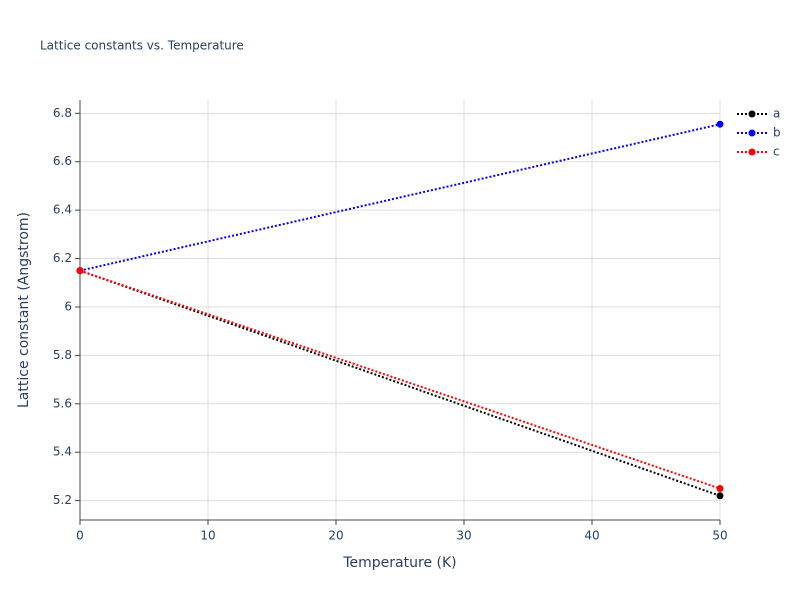 The image size is (800, 600). What do you see at coordinates (591, 536) in the screenshot?
I see `x-tick-label: 40` at bounding box center [591, 536].